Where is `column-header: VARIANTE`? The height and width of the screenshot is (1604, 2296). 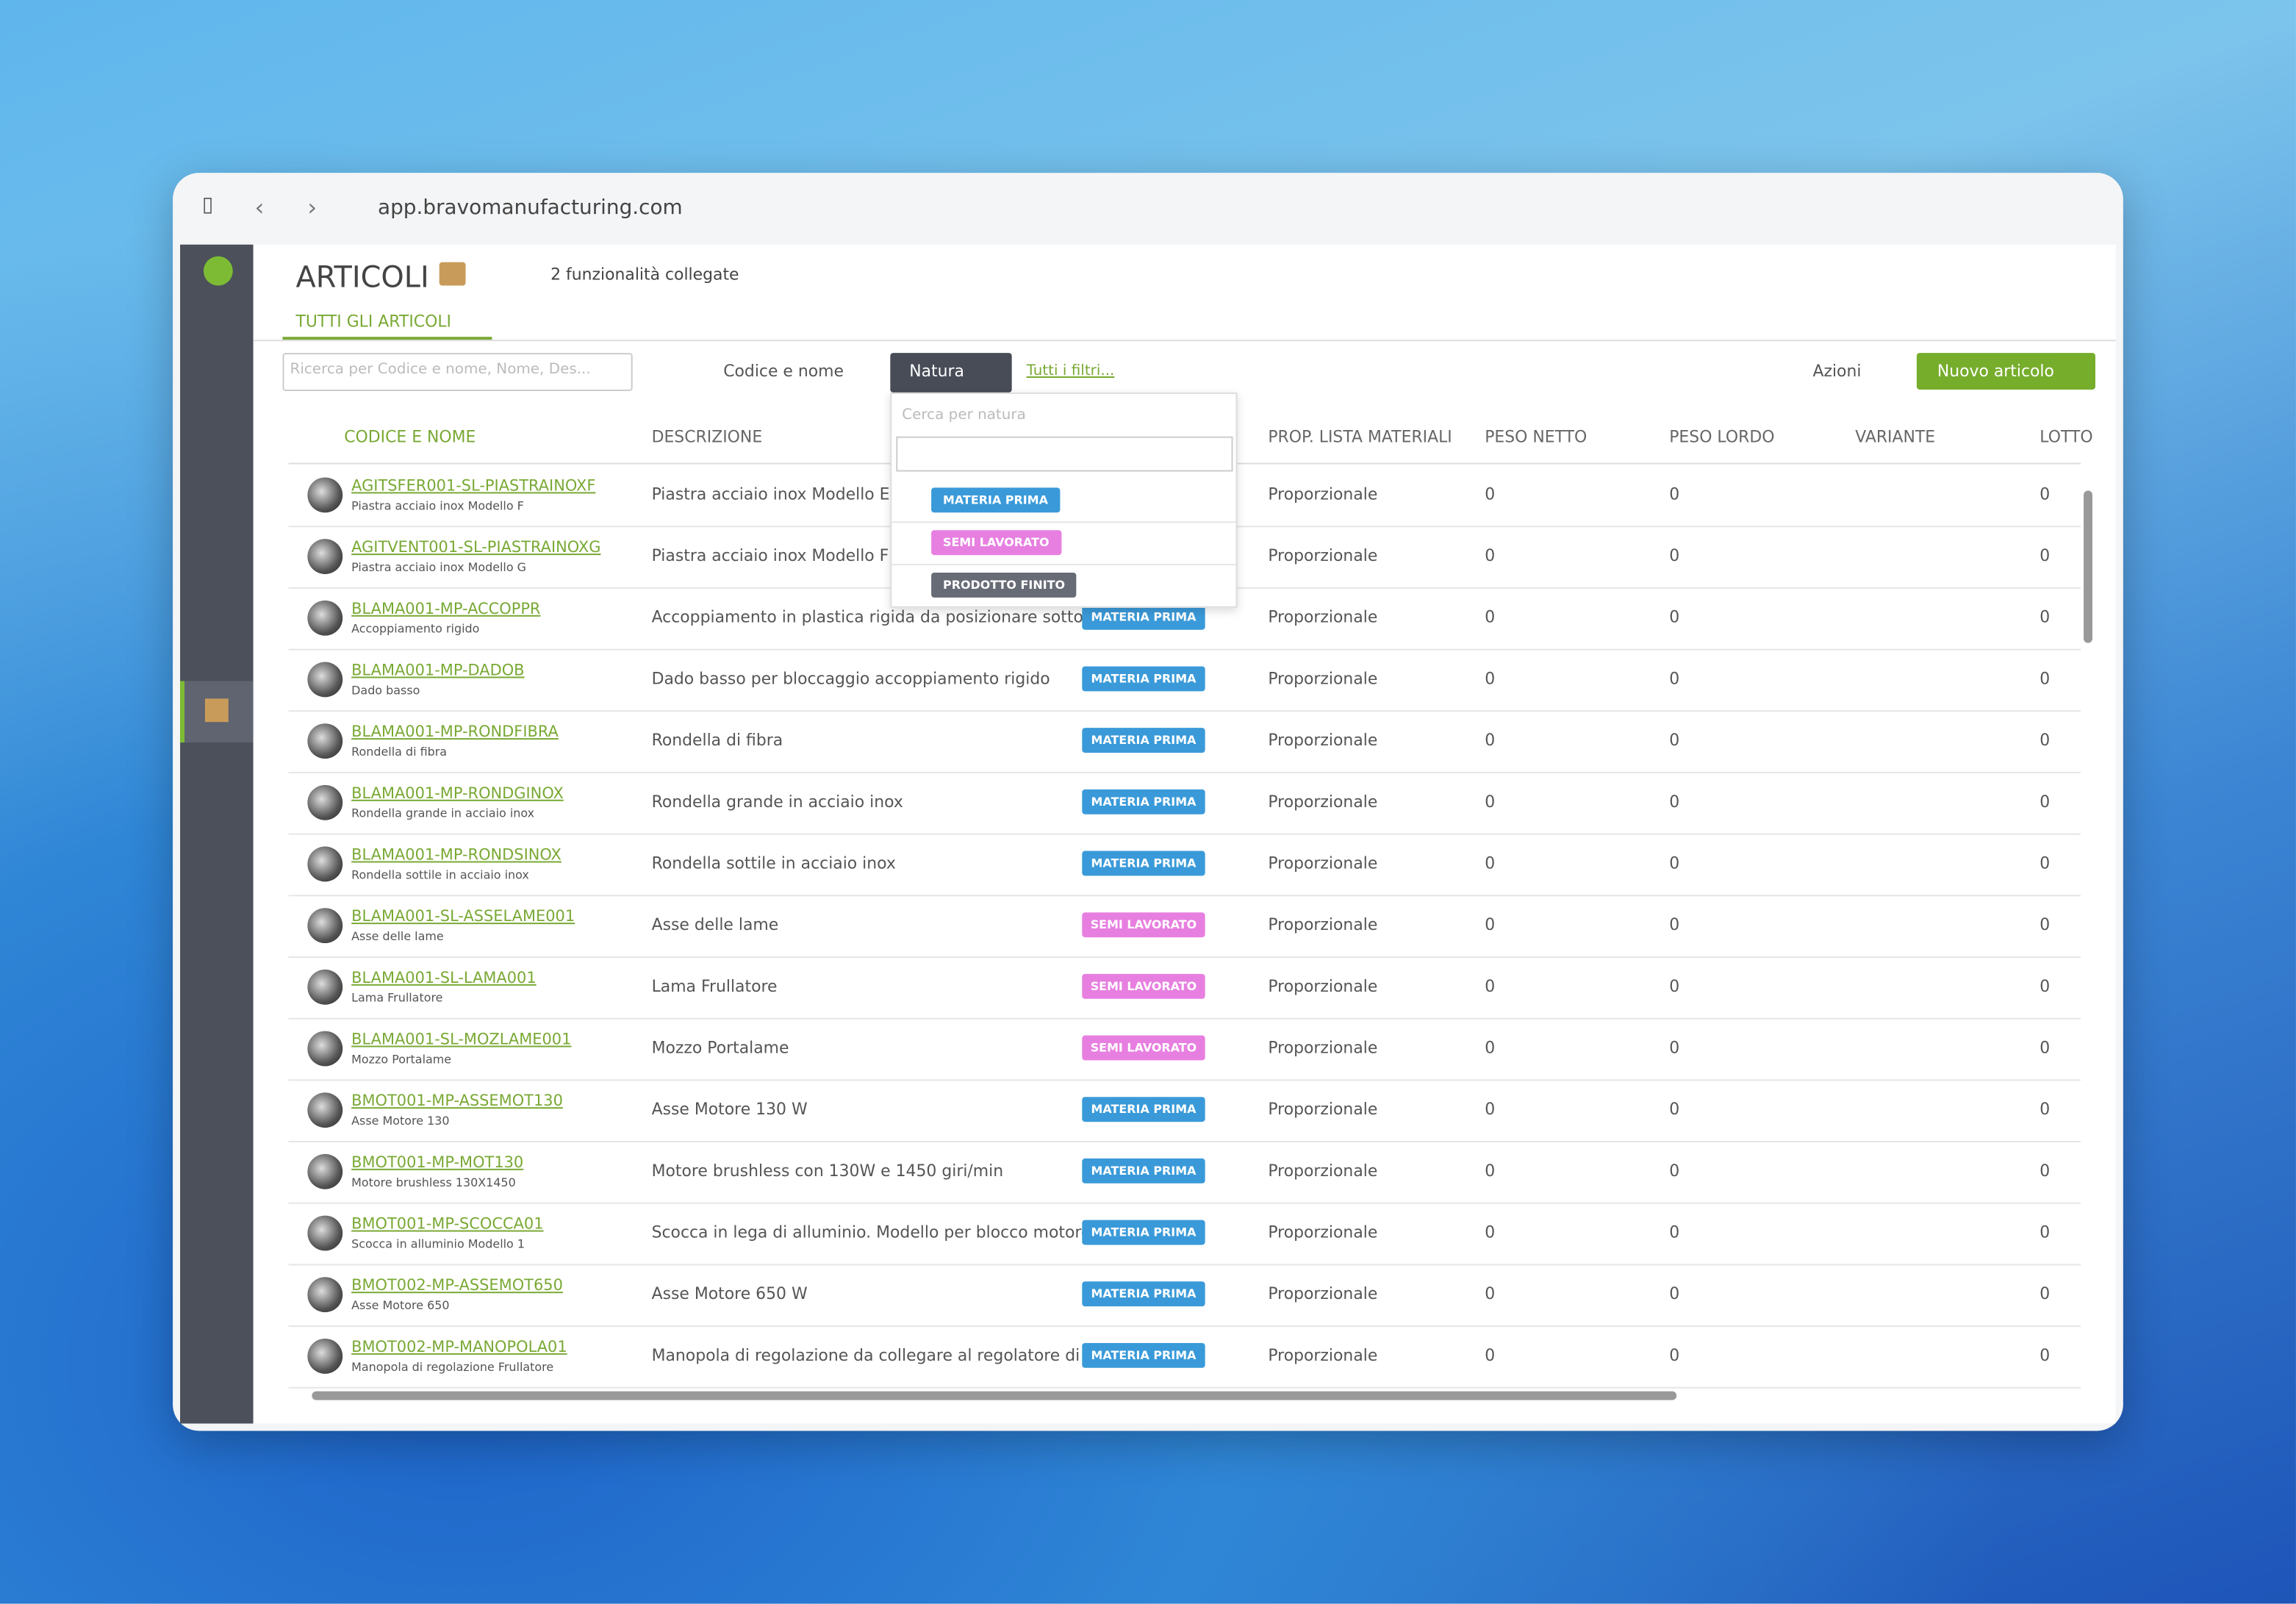
column-header: VARIANTE is located at coordinates (1895, 437).